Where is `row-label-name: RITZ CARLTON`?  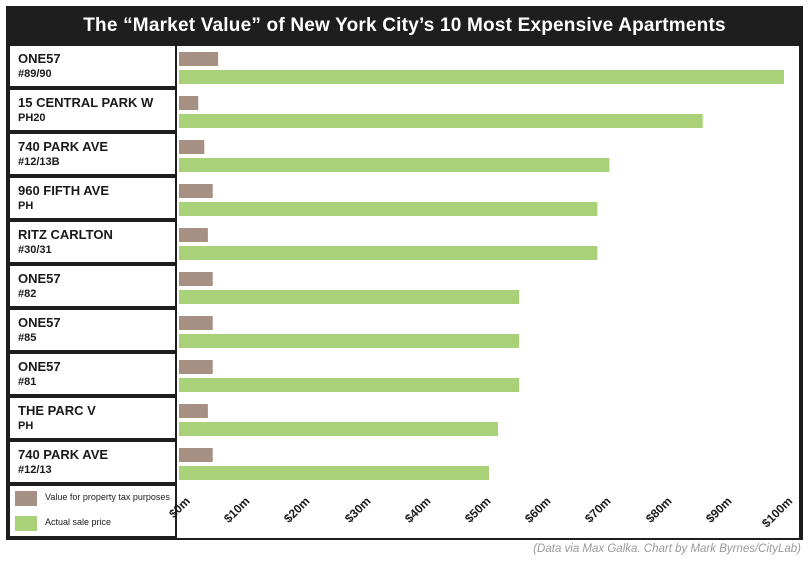
row-label-name: RITZ CARLTON is located at coordinates (65, 234).